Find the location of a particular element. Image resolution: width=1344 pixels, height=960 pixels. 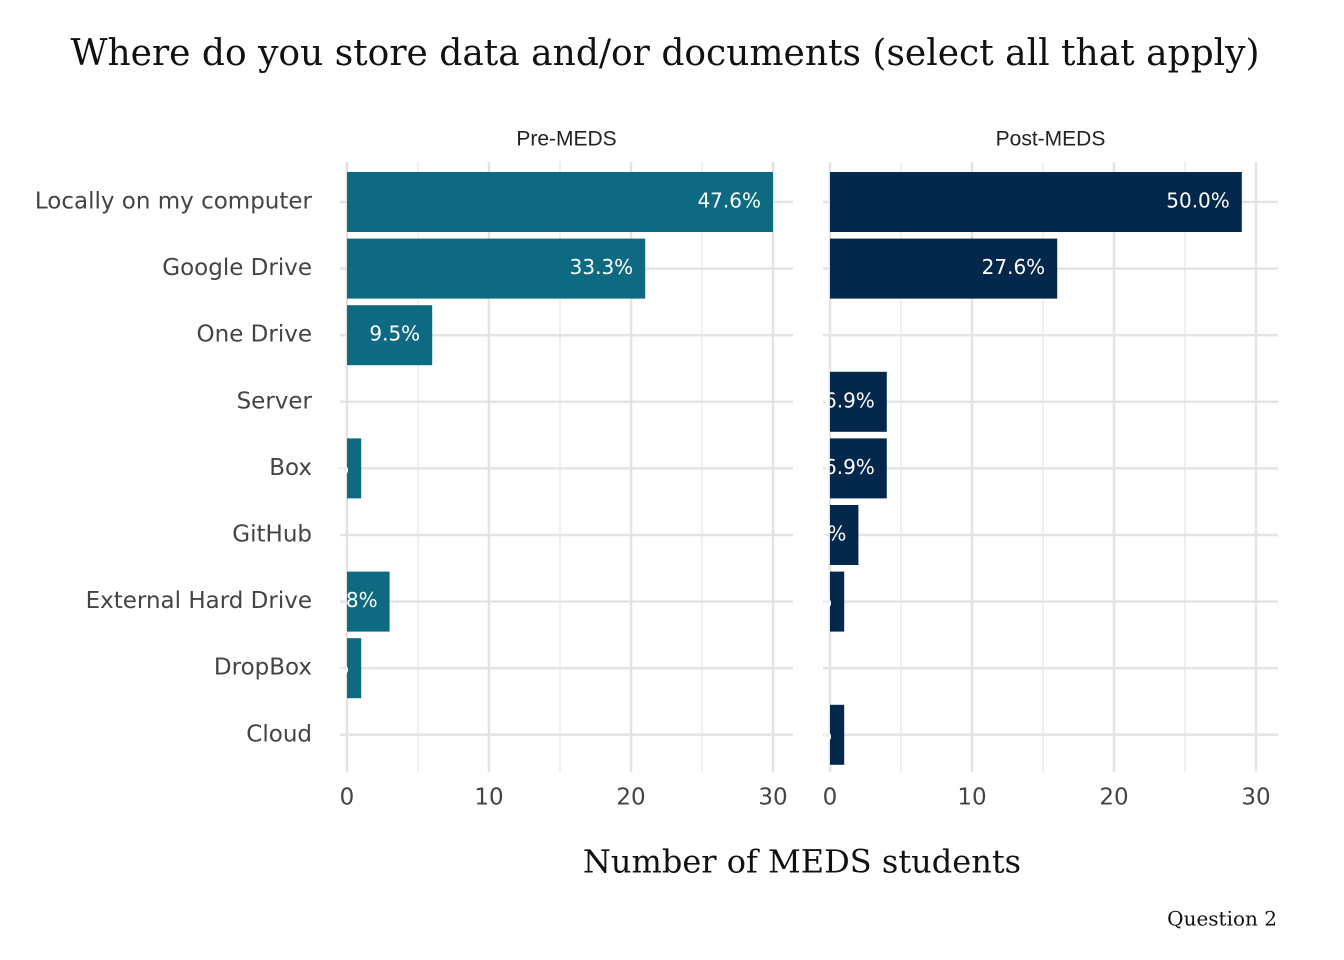

y-tick-label: DropBox is located at coordinates (263, 668).